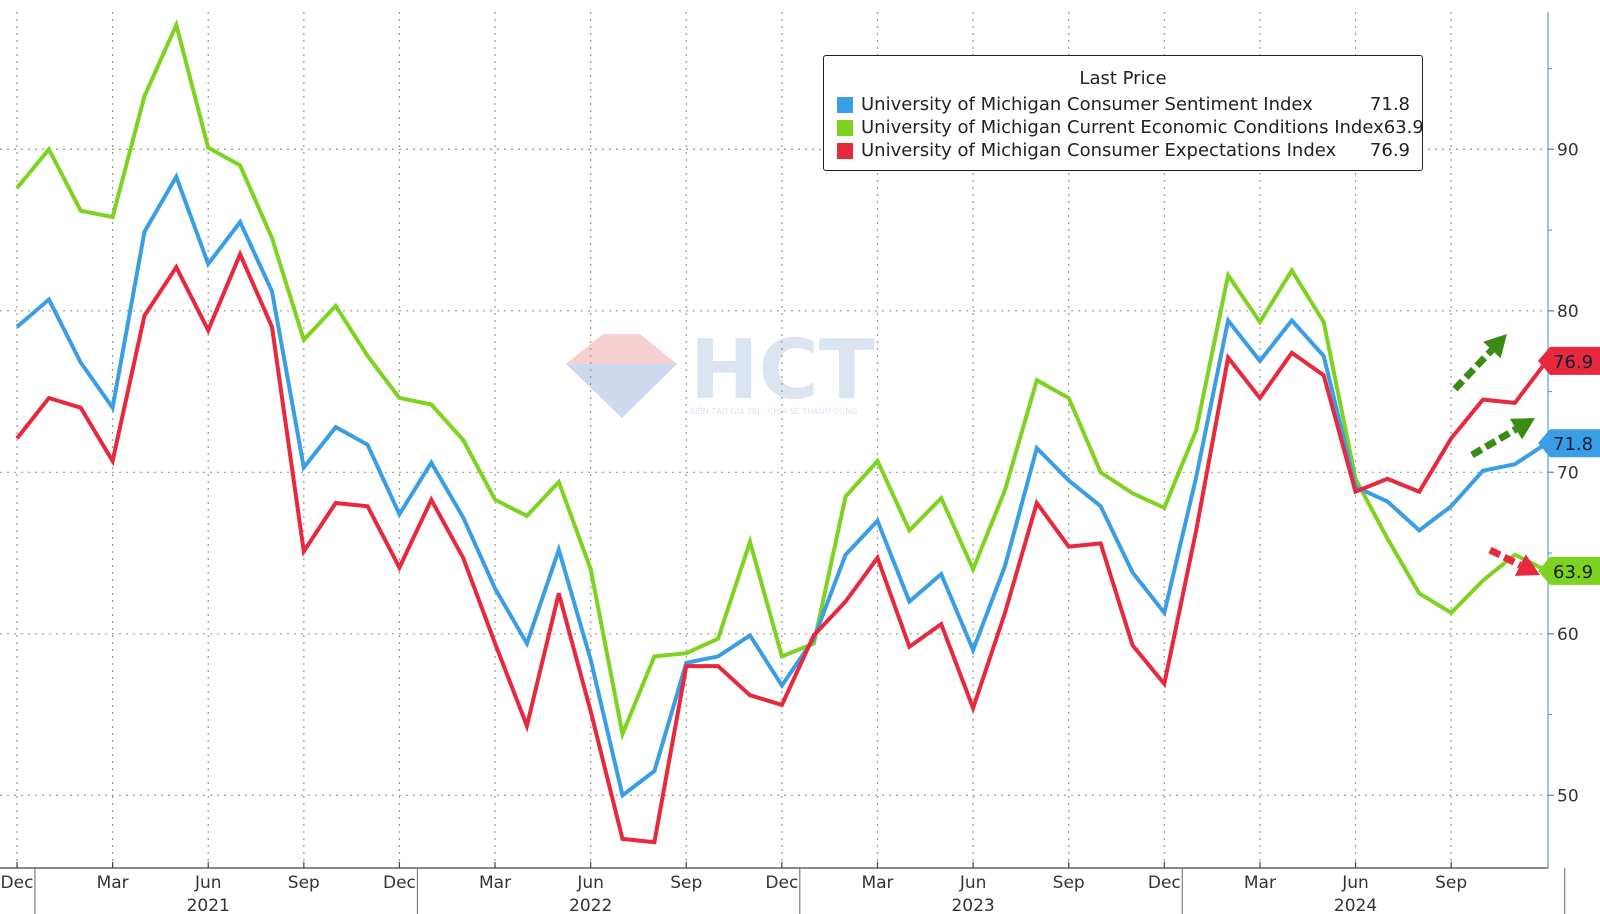 The width and height of the screenshot is (1600, 914). What do you see at coordinates (1568, 635) in the screenshot?
I see `y-tick-label: 60` at bounding box center [1568, 635].